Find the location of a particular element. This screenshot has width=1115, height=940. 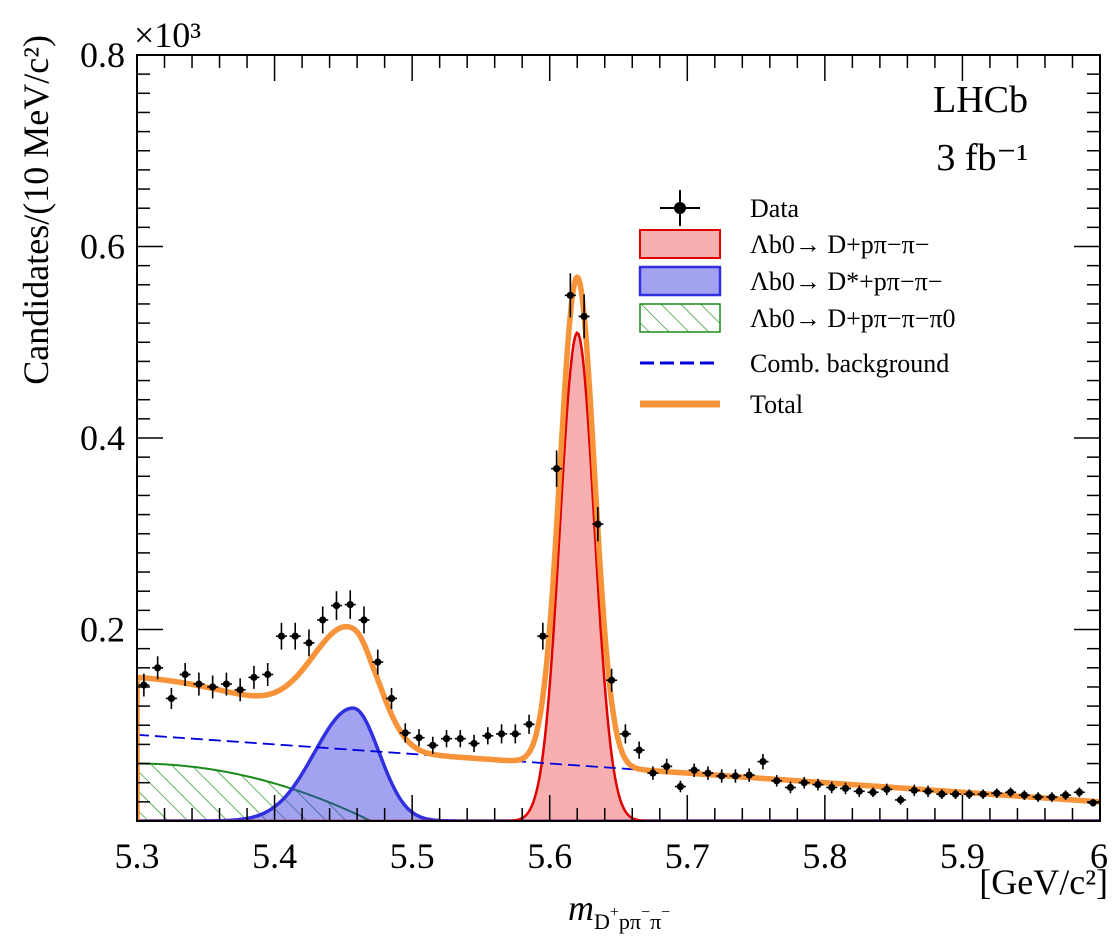

legend-item-pi0: Λb0→ D+pπ−π−π0 is located at coordinates (797, 318).